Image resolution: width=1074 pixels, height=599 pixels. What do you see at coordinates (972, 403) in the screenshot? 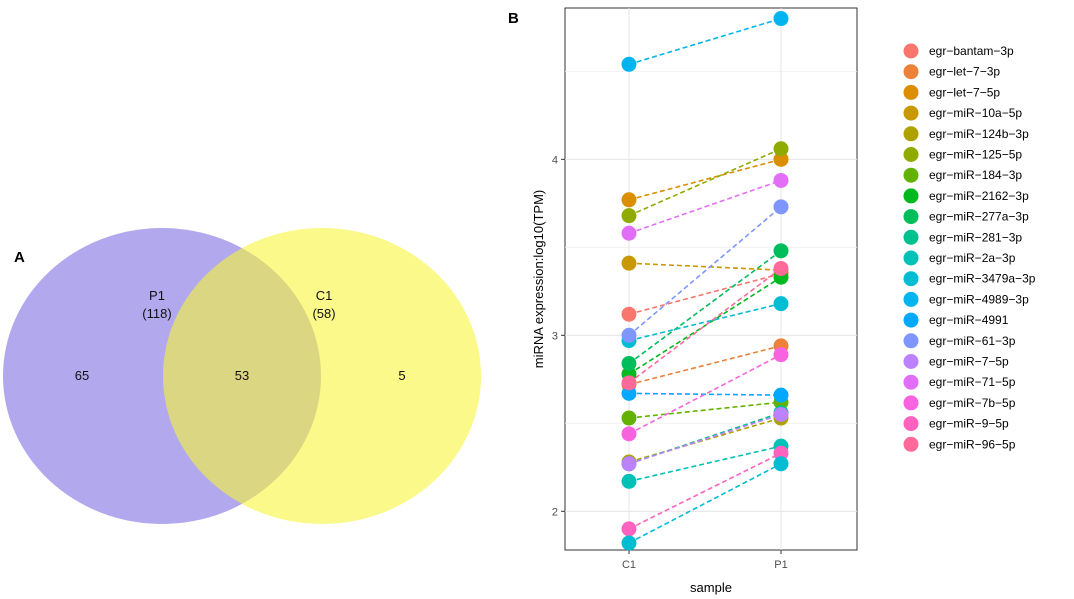
I see `legend-label: egr−miR−7b−5p` at bounding box center [972, 403].